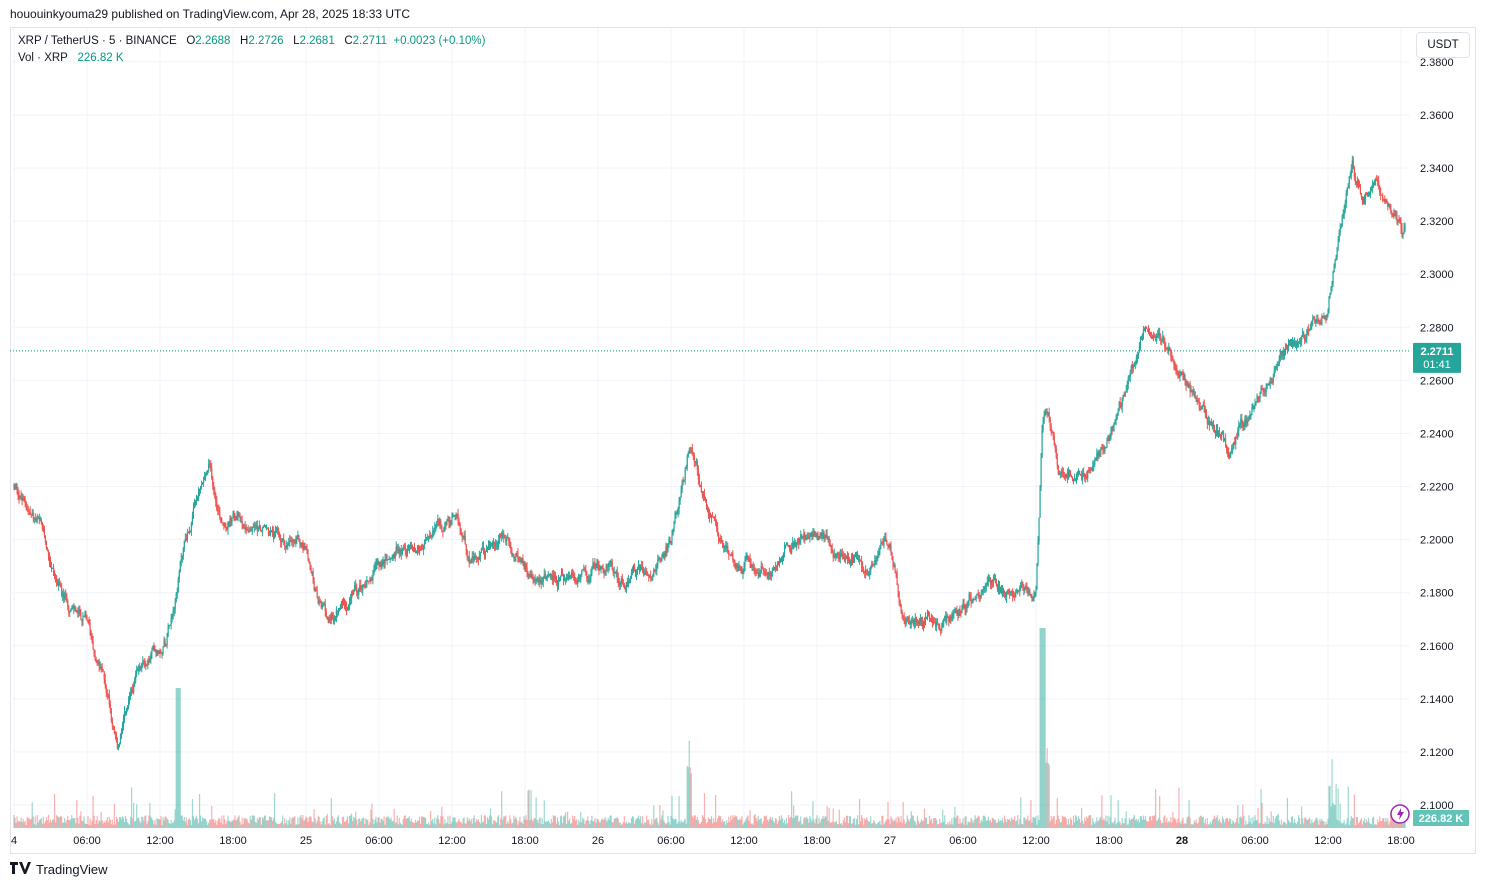 The image size is (1486, 889). Describe the element at coordinates (191, 41) in the screenshot. I see `open-label: O` at that location.